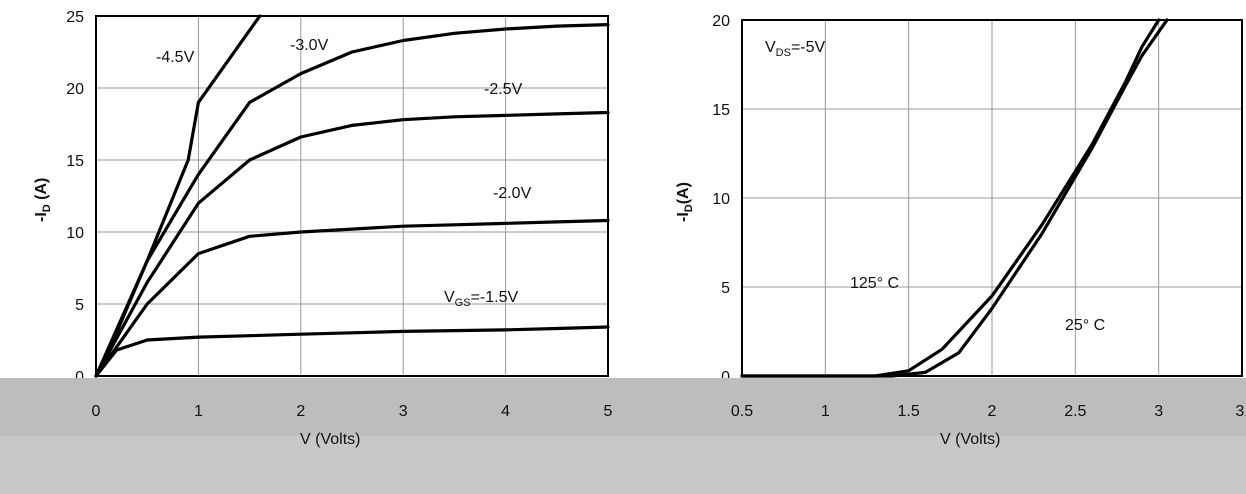  I want to click on left-x-axis-label: V (Volts), so click(330, 439).